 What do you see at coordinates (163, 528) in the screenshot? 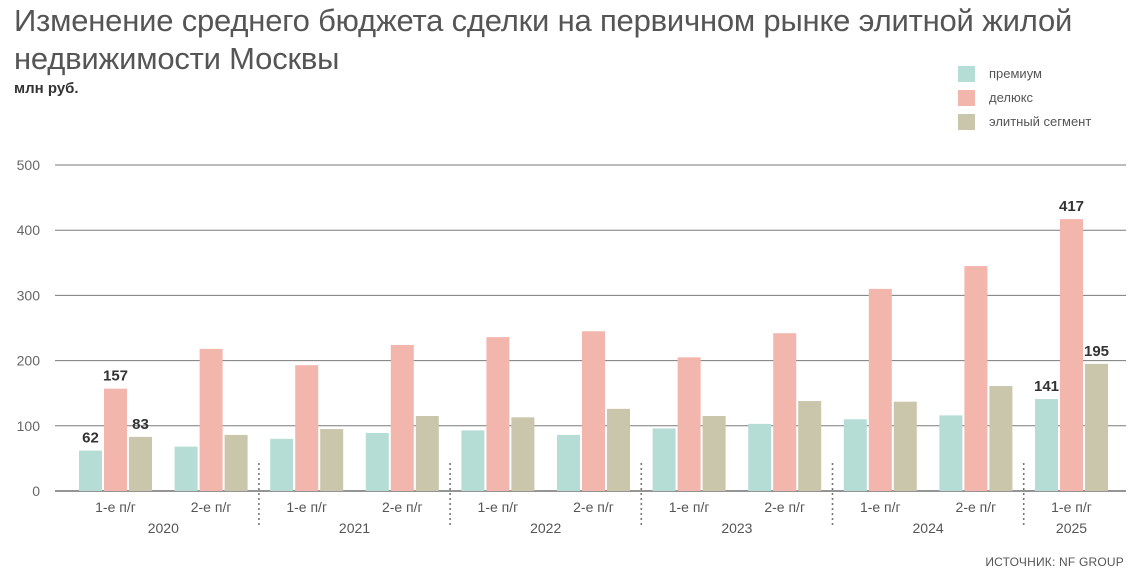
I see `year-label: 2020` at bounding box center [163, 528].